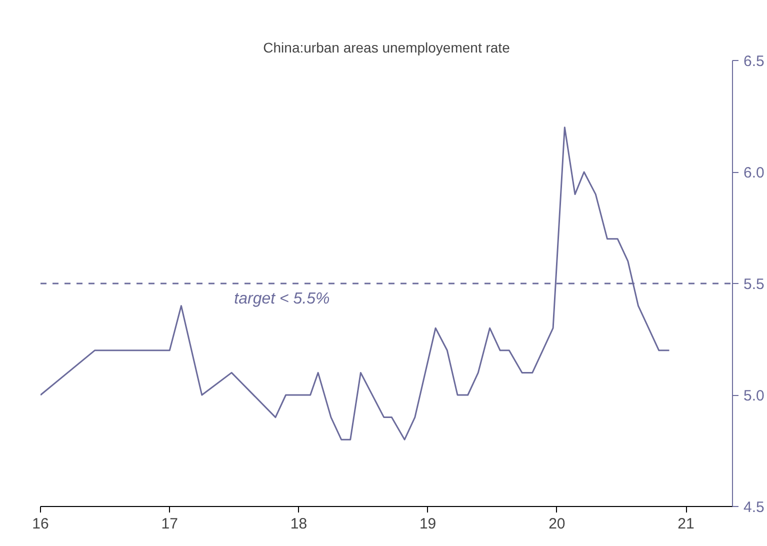  What do you see at coordinates (754, 173) in the screenshot?
I see `y-tick-label: 6.0` at bounding box center [754, 173].